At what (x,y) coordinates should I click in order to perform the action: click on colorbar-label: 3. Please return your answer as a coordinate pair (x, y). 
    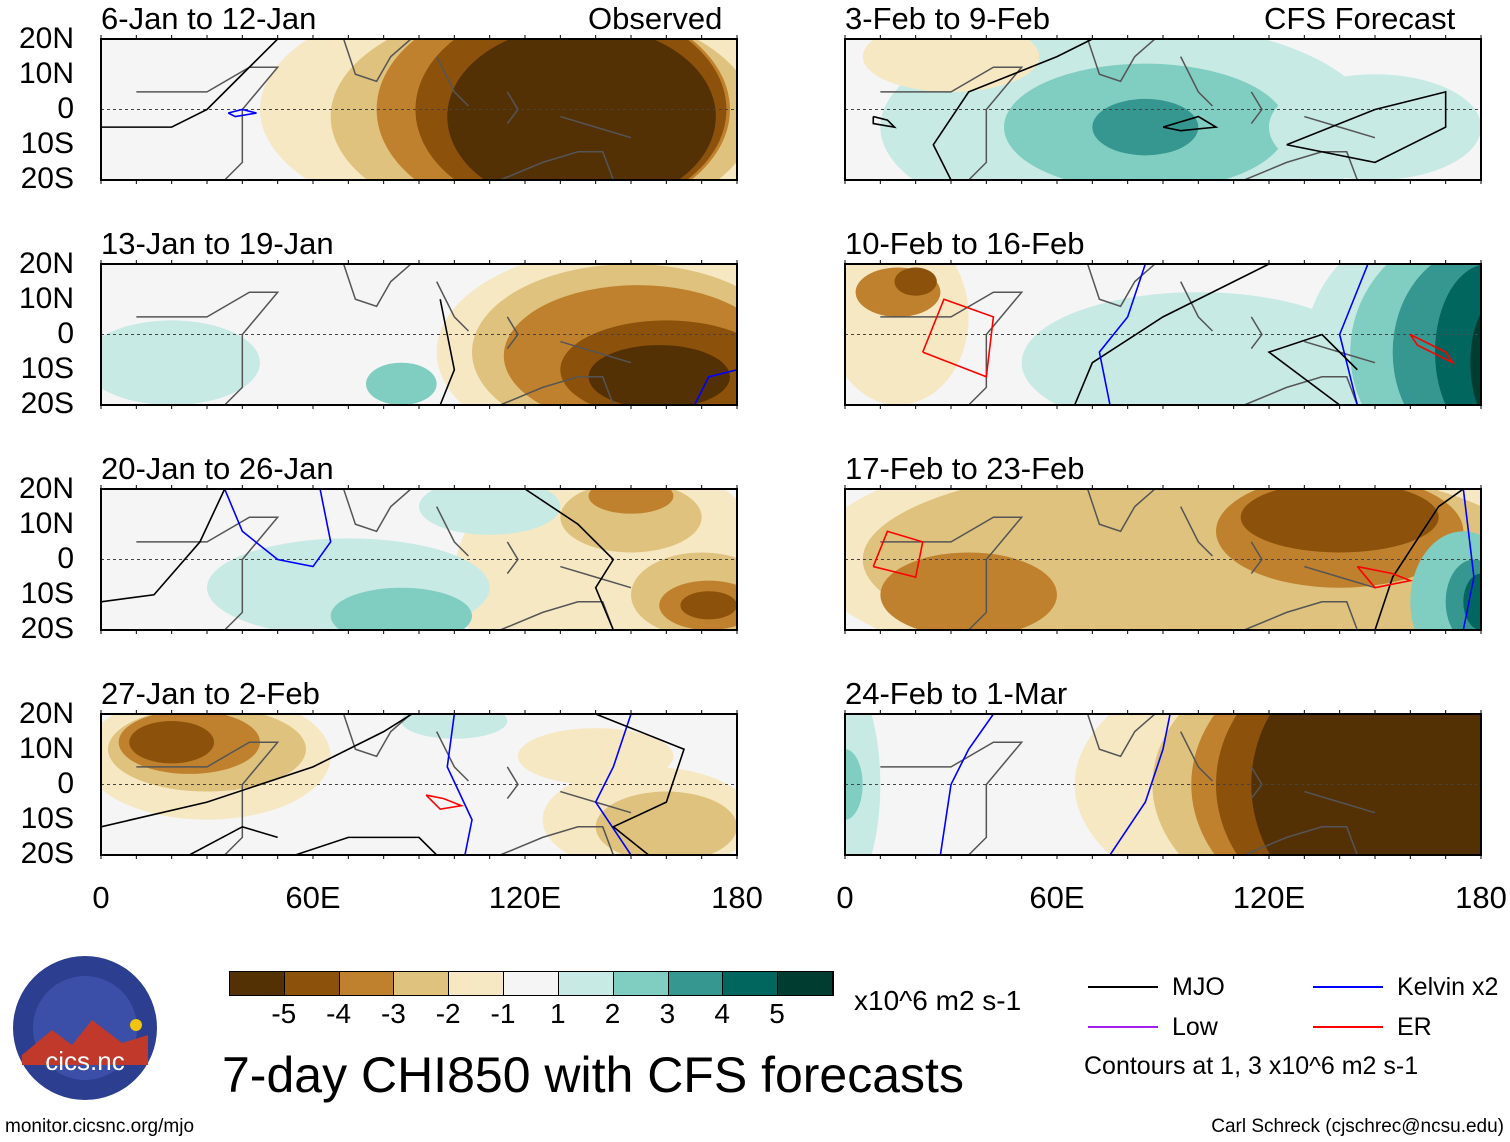
    Looking at the image, I should click on (667, 1013).